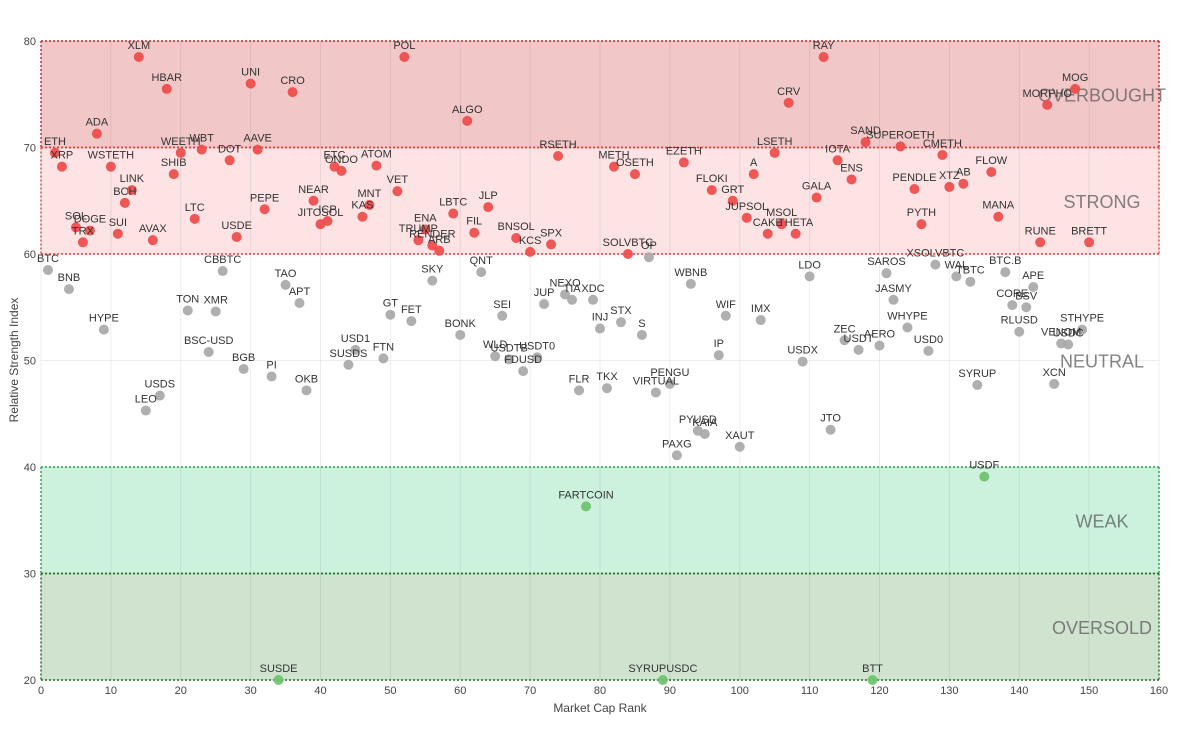 This screenshot has width=1200, height=734. Describe the element at coordinates (152, 240) in the screenshot. I see `point-avax` at that location.